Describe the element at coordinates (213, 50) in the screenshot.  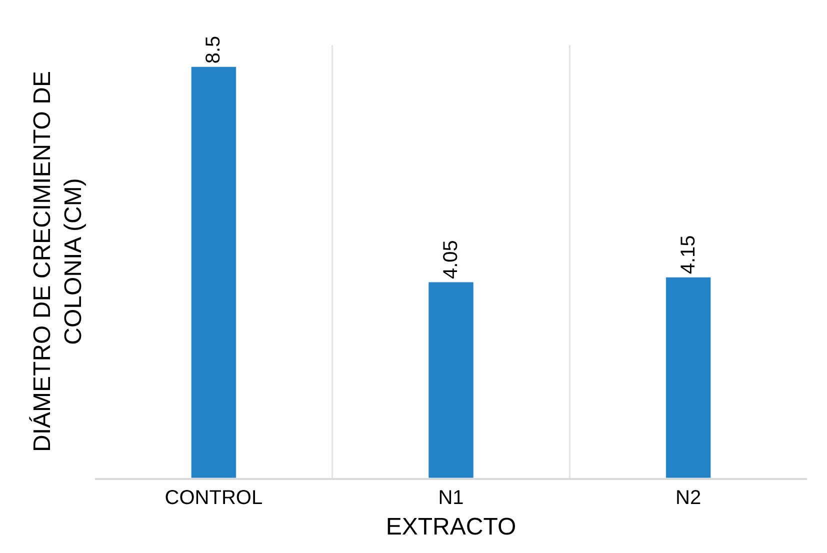
I see `data-label: 8.5` at that location.